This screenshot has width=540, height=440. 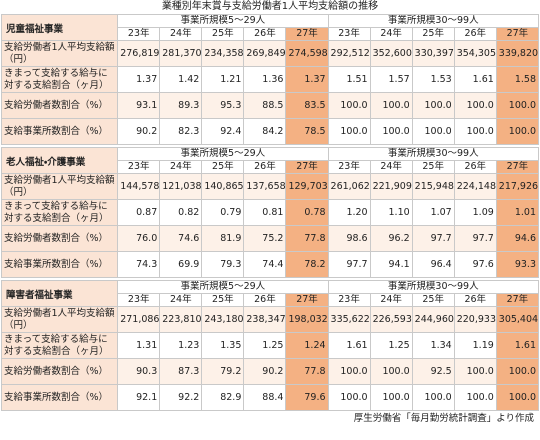 I want to click on value-cell: 1.24, so click(x=307, y=345).